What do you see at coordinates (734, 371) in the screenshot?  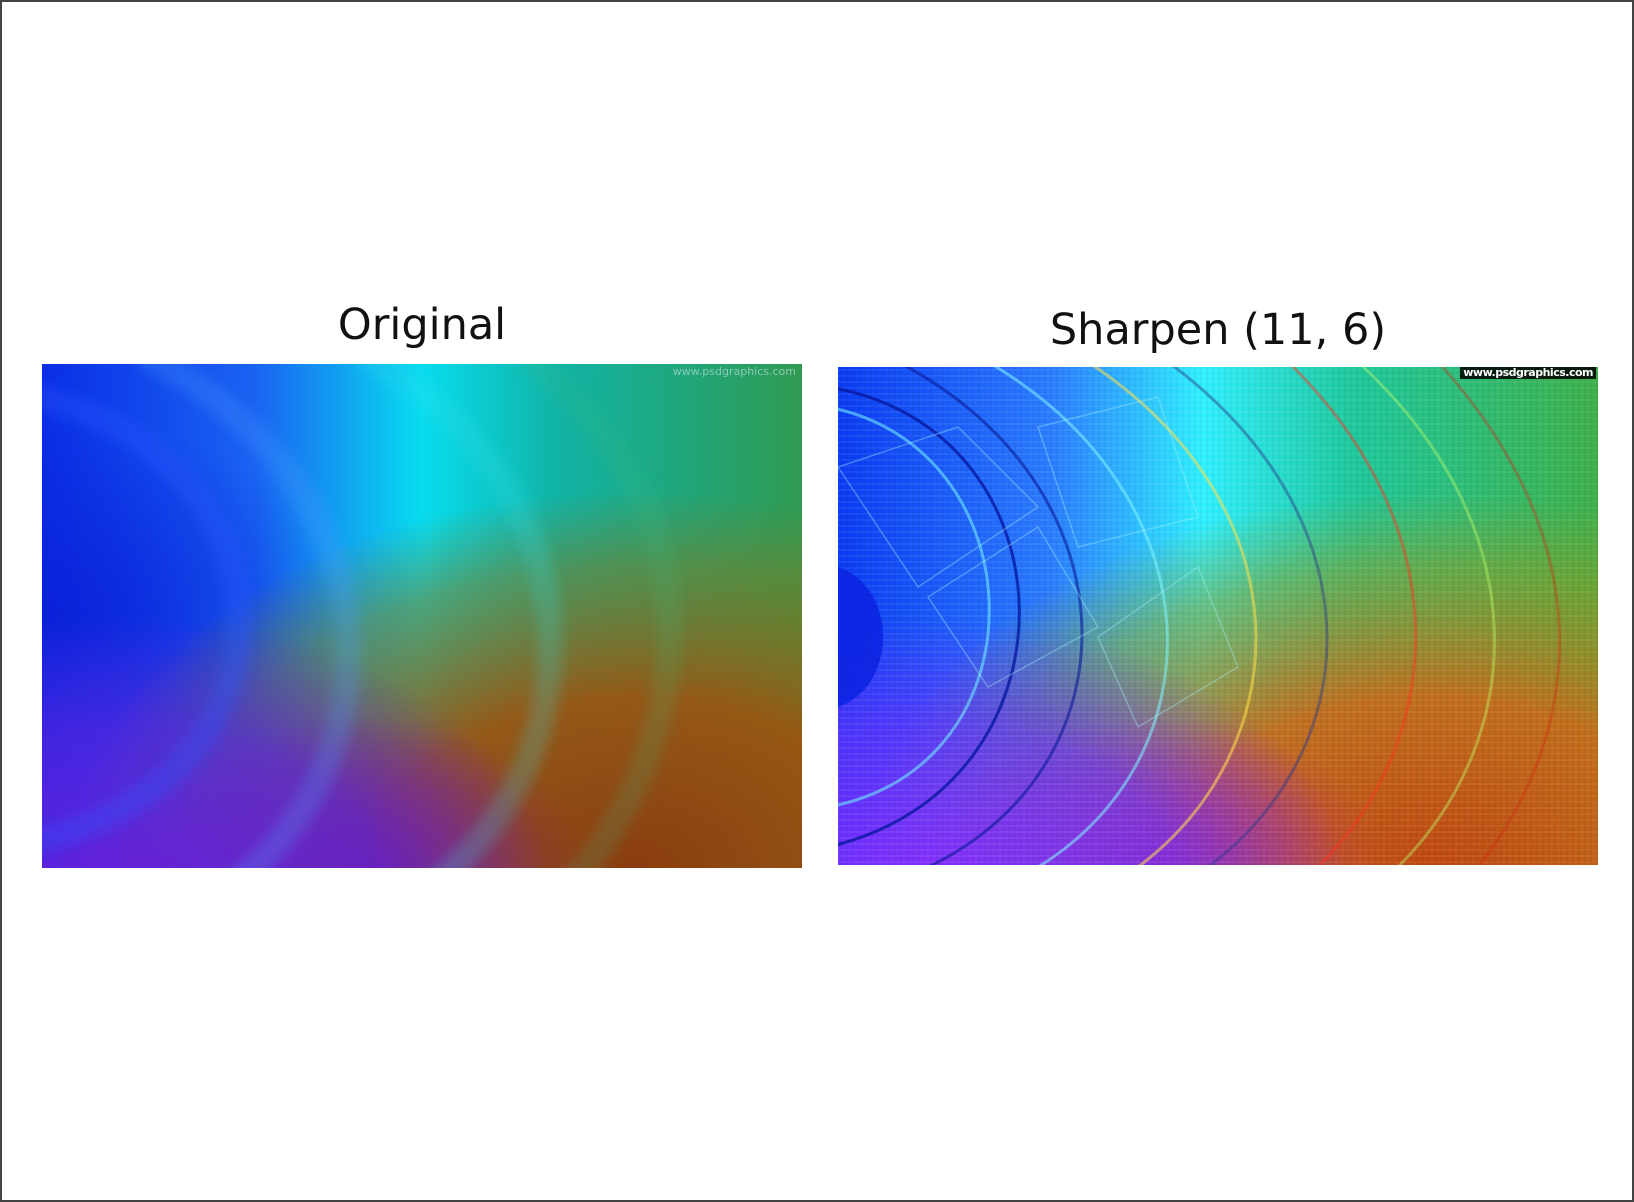 I see `original-watermark: www.psdgraphics.com` at bounding box center [734, 371].